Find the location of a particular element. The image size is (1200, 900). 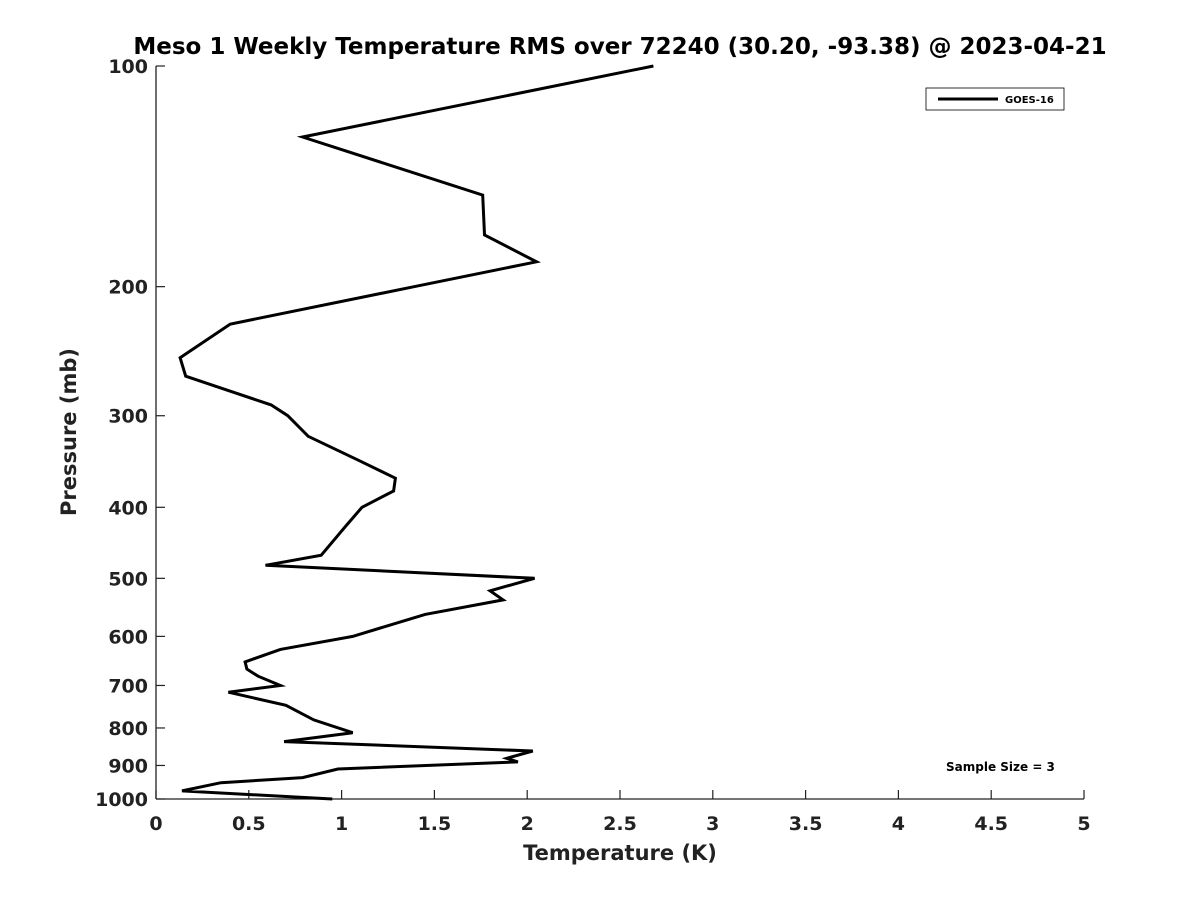

x-tick-label: 3 is located at coordinates (712, 824).